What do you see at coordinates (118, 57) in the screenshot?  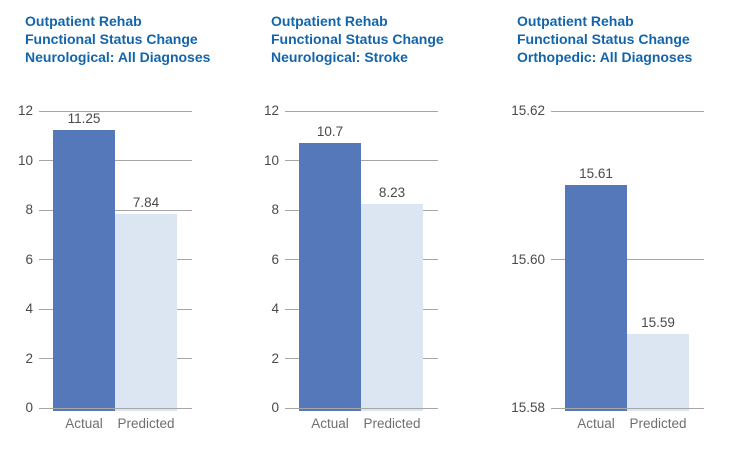 I see `chart-title-line: Neurological: All Diagnoses` at bounding box center [118, 57].